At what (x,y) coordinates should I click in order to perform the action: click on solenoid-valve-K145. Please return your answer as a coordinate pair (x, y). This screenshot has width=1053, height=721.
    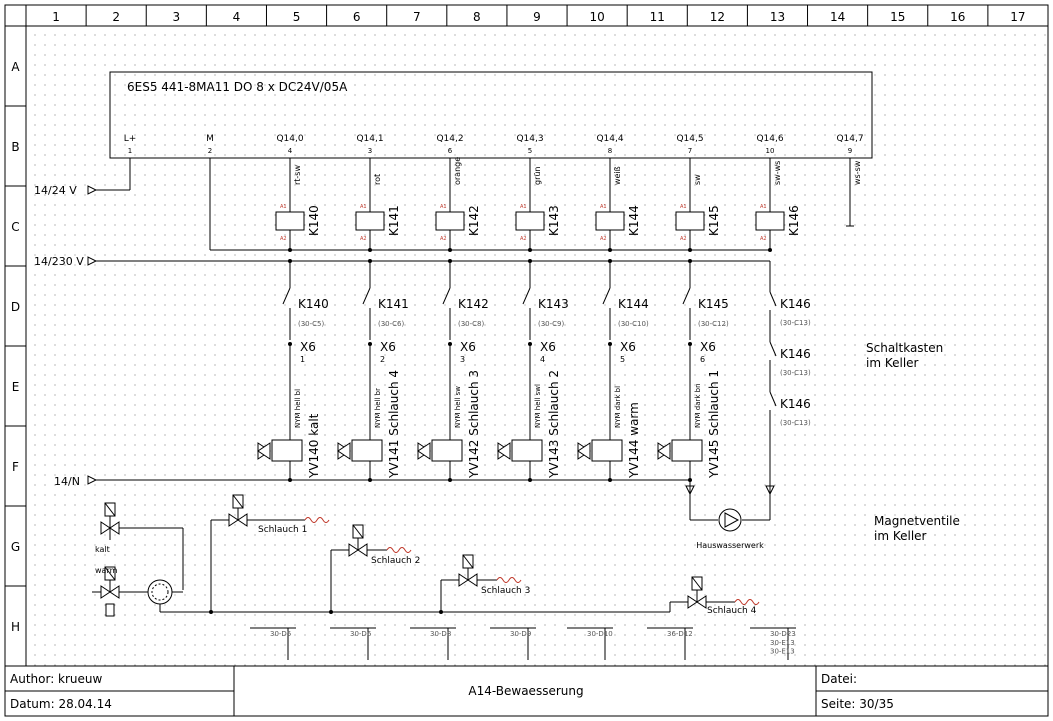
    Looking at the image, I should click on (687, 450).